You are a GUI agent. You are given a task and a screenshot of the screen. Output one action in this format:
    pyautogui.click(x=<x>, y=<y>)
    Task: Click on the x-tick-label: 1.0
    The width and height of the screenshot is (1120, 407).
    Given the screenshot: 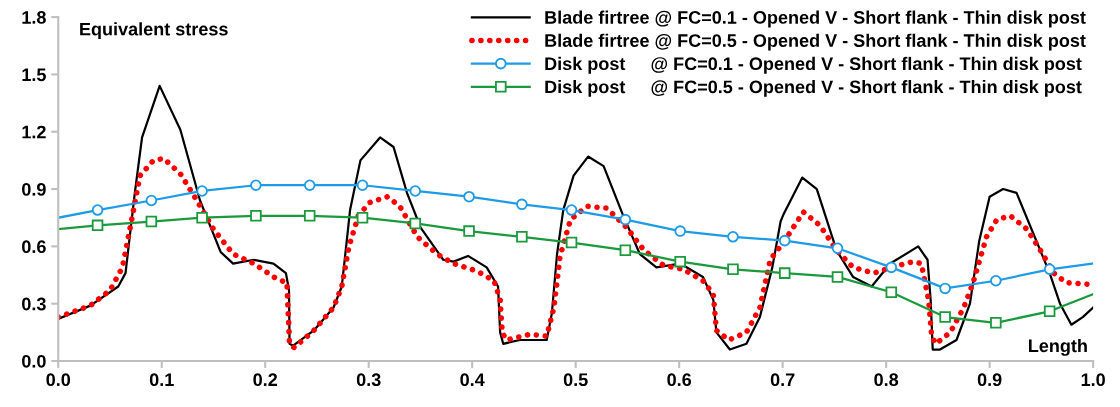 What is the action you would take?
    pyautogui.click(x=1093, y=380)
    